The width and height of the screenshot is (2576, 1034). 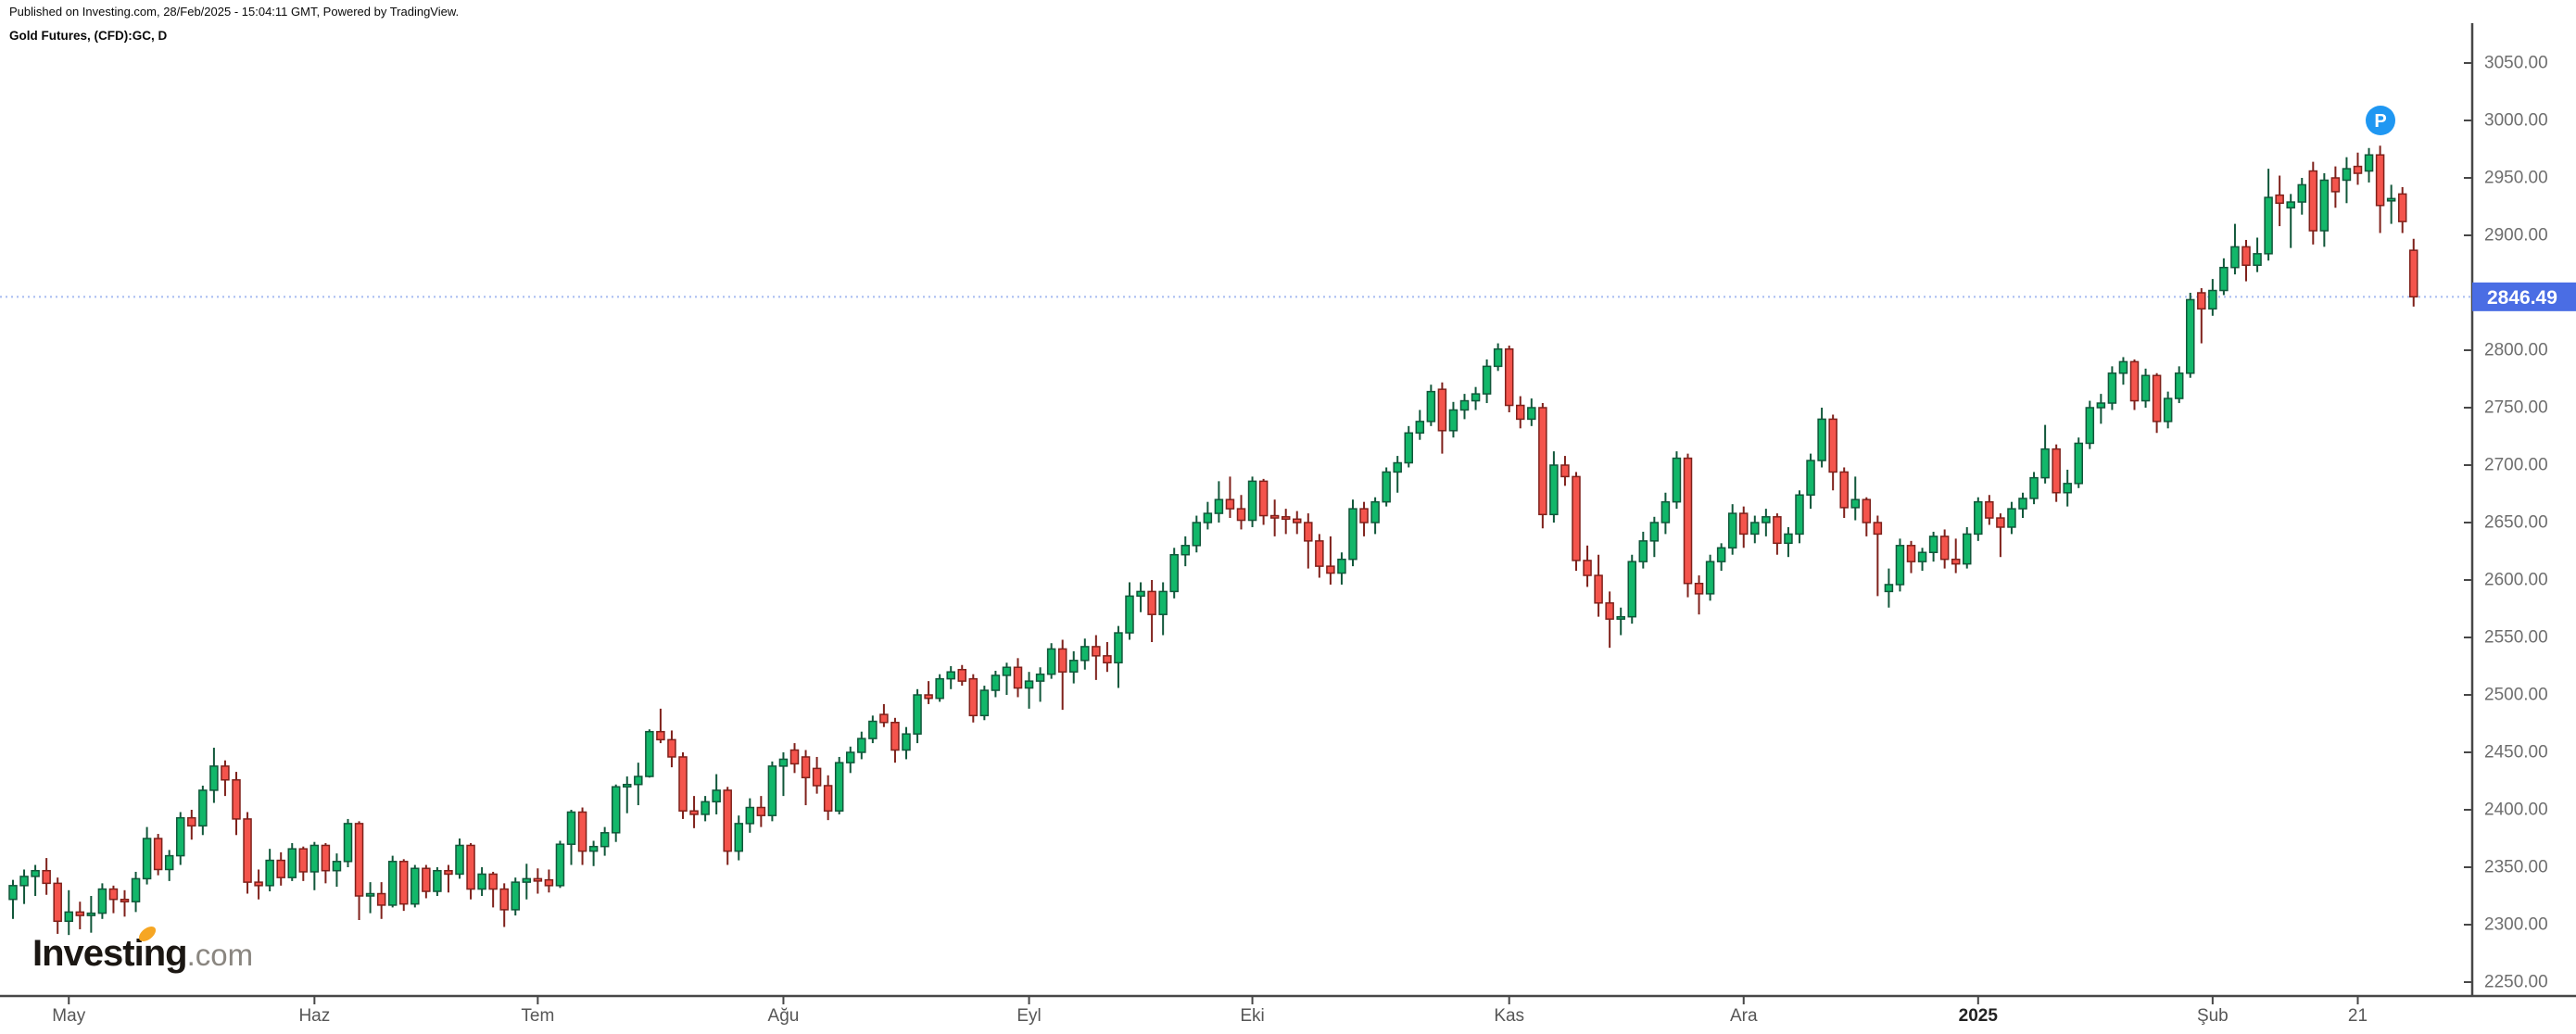 What do you see at coordinates (2516, 408) in the screenshot?
I see `y-axis-label: 2750.00` at bounding box center [2516, 408].